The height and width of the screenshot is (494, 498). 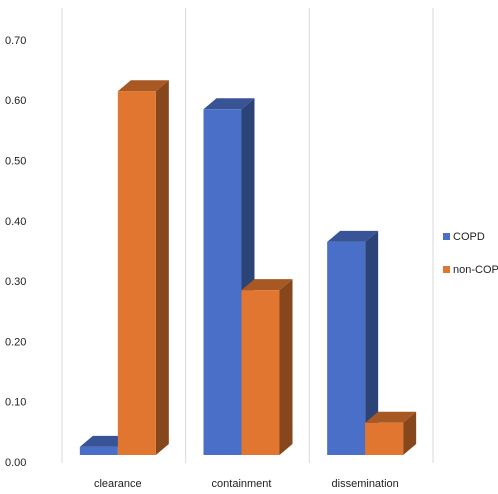 What do you see at coordinates (15, 222) in the screenshot?
I see `y-tick-label: 0.40` at bounding box center [15, 222].